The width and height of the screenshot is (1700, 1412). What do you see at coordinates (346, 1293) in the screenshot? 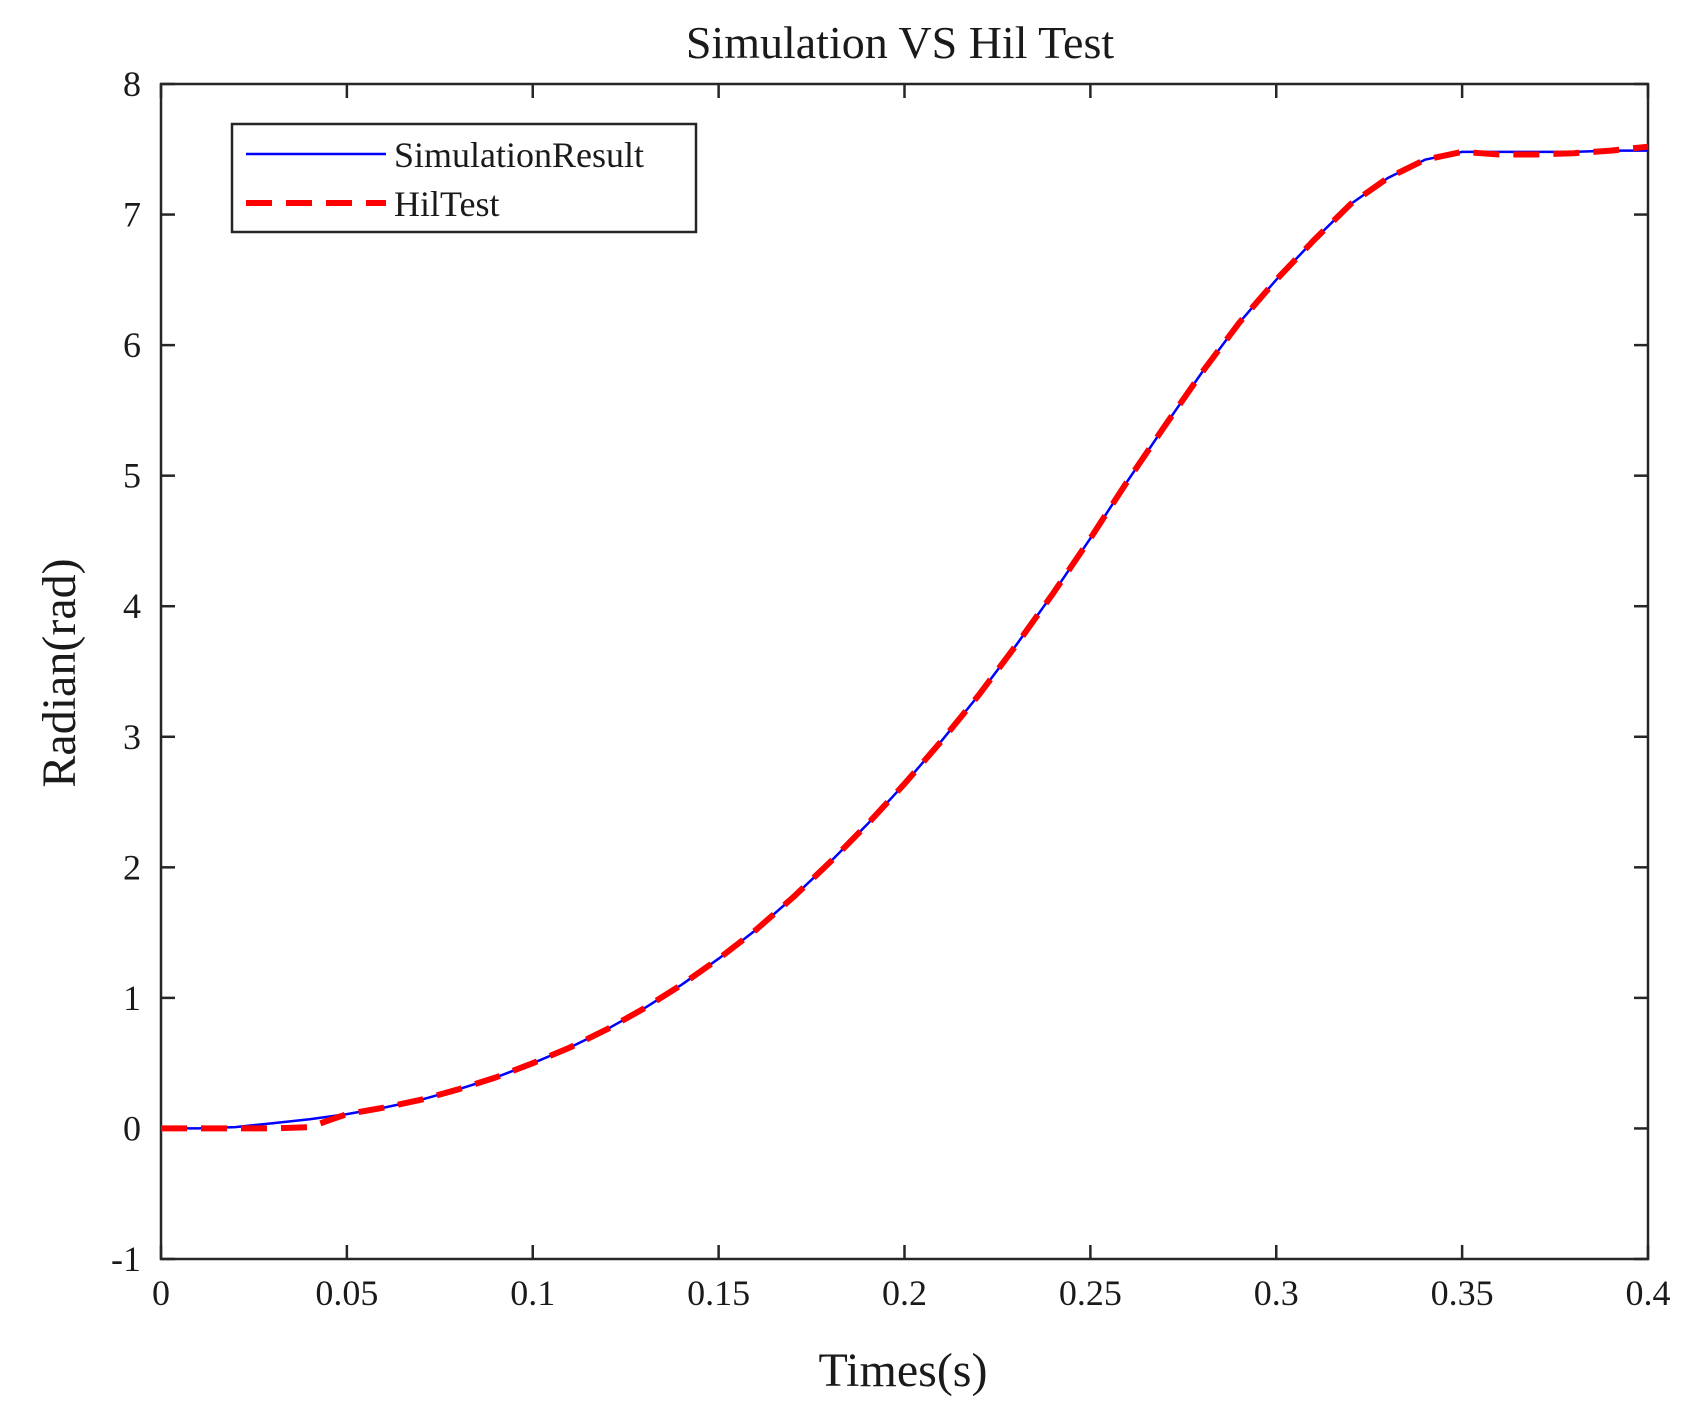
I see `x-tick-label: 0.05` at bounding box center [346, 1293].